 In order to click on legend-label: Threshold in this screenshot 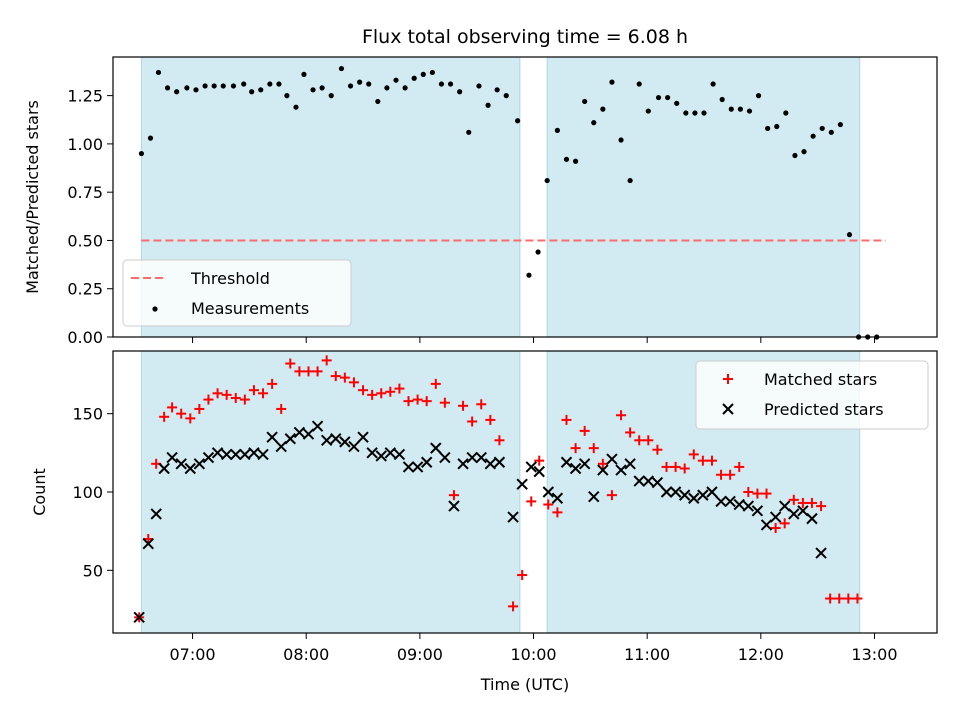, I will do `click(230, 278)`.